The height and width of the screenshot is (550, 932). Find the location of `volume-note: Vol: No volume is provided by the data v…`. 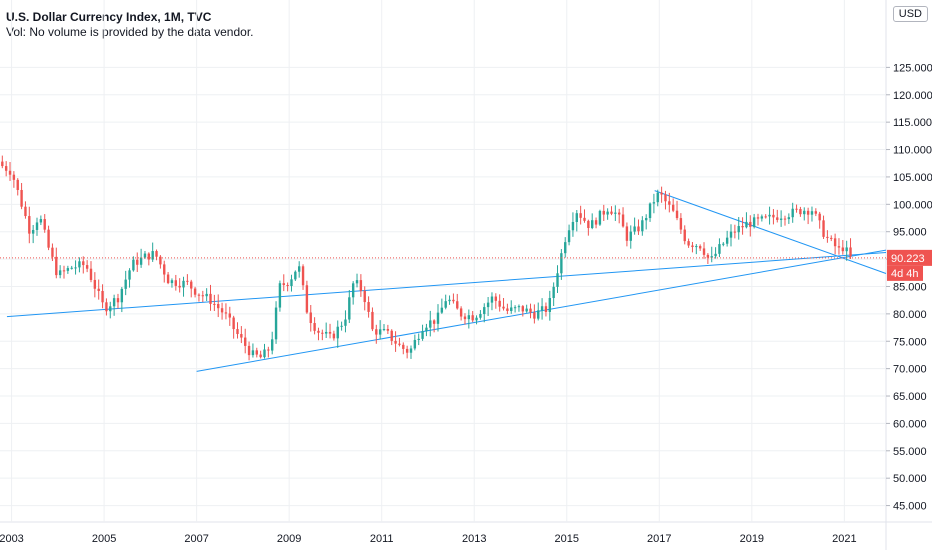

volume-note: Vol: No volume is provided by the data v… is located at coordinates (130, 32).